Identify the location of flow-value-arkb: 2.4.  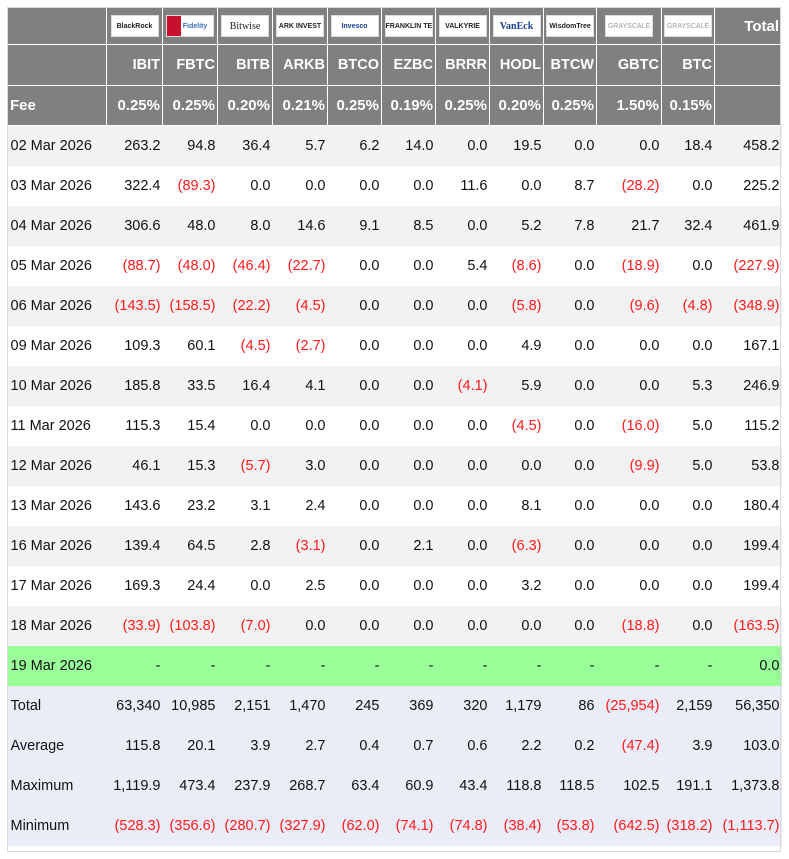
(300, 506).